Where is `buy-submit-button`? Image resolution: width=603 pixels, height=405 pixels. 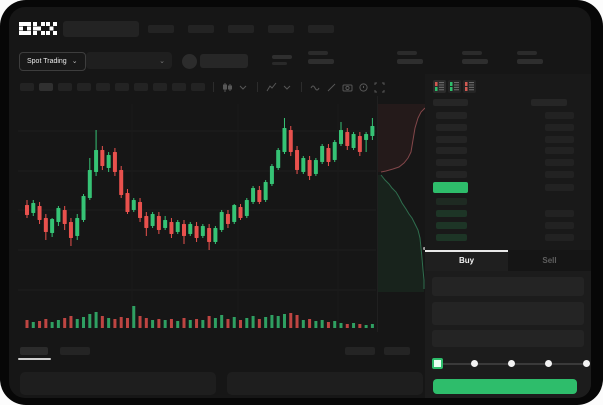
buy-submit-button is located at coordinates (505, 386).